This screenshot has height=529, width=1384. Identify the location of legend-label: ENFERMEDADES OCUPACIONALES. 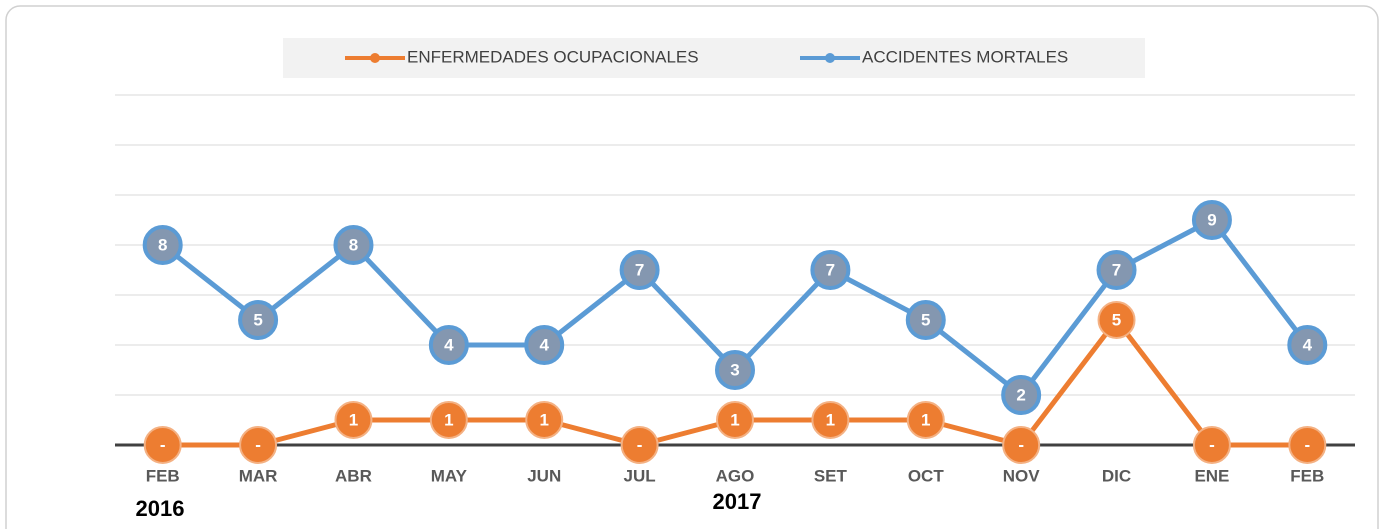
(553, 56).